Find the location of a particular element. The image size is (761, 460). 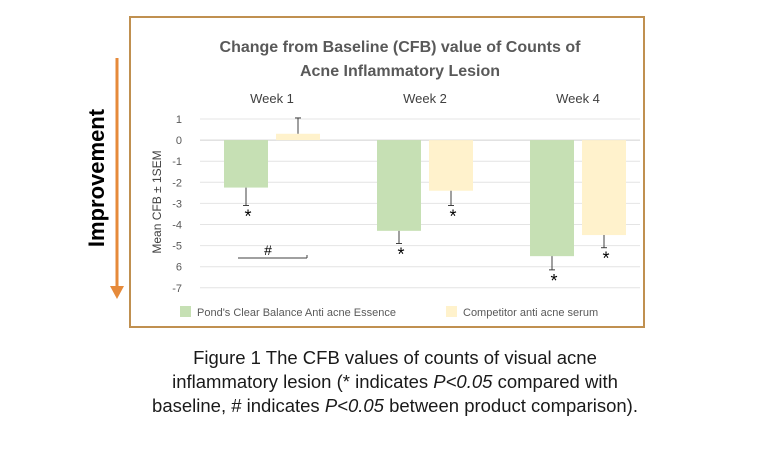

category-label: Week 2 is located at coordinates (425, 98).